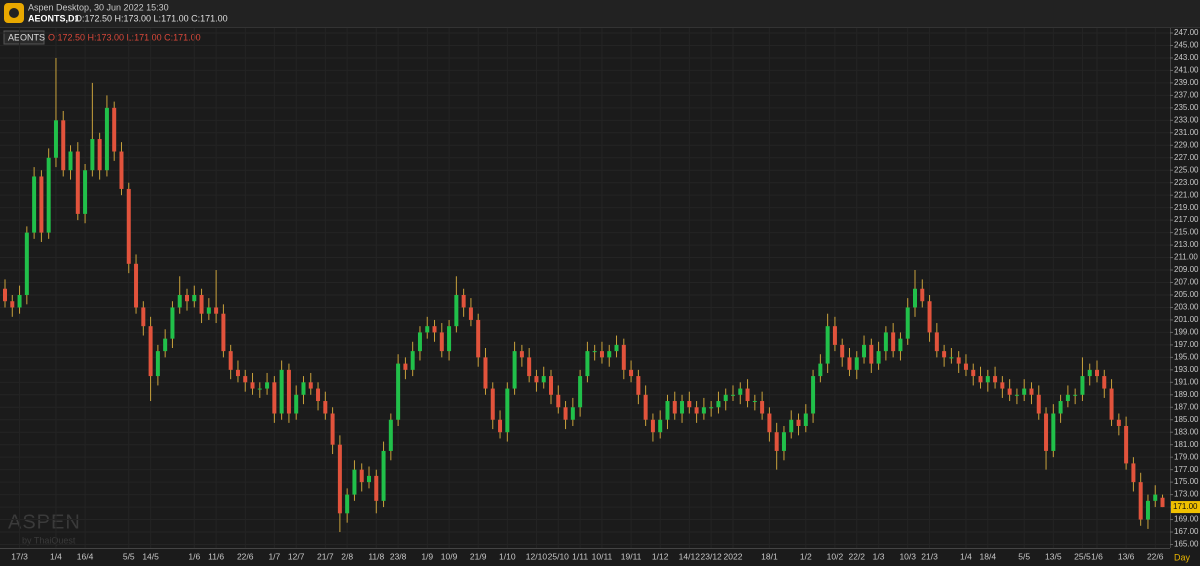 The width and height of the screenshot is (1200, 566). I want to click on x-tick-label: 1/10, so click(507, 556).